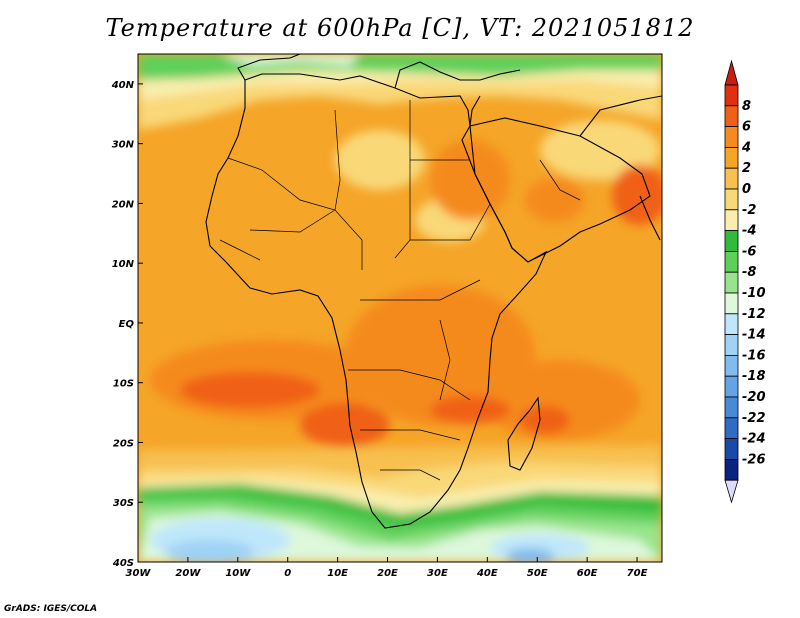 The height and width of the screenshot is (618, 800). What do you see at coordinates (754, 314) in the screenshot?
I see `colorbar-label: -12` at bounding box center [754, 314].